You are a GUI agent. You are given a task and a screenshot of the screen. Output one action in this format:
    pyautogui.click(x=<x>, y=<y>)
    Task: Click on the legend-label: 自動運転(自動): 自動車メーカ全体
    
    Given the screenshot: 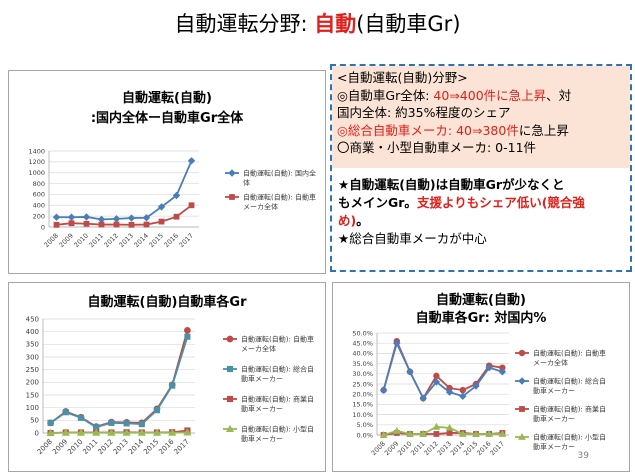 What is the action you would take?
    pyautogui.click(x=277, y=344)
    